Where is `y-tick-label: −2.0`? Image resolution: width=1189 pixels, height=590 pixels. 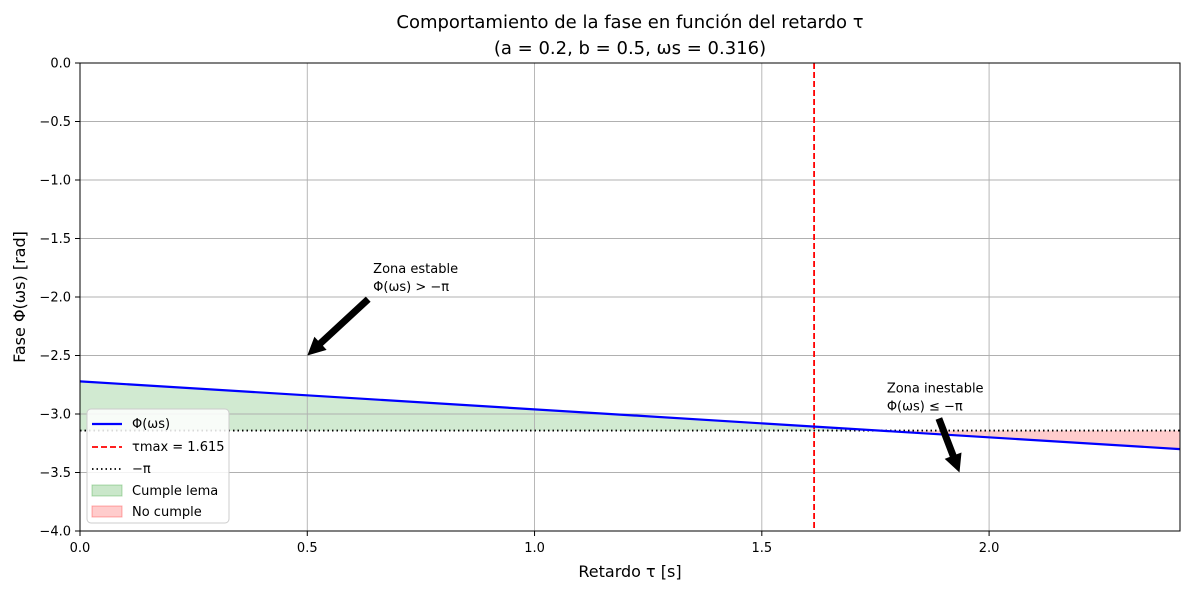 y-tick-label: −2.0 is located at coordinates (55, 298).